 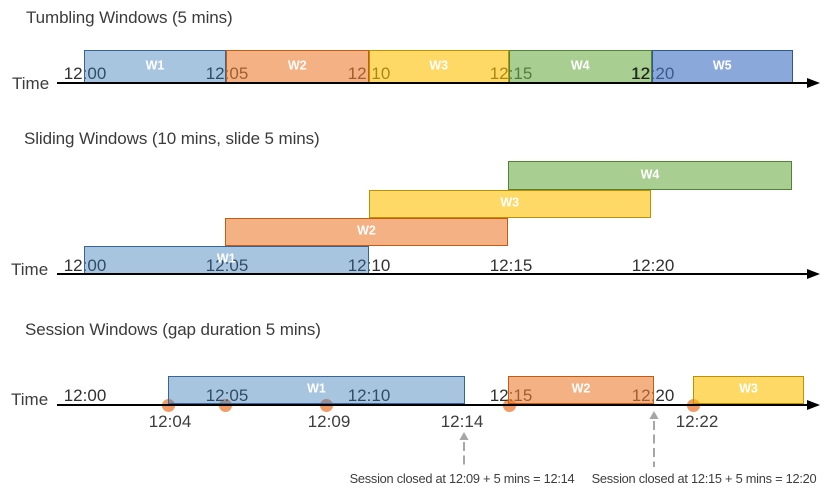 What do you see at coordinates (30, 269) in the screenshot?
I see `axis-label-sliding: Time` at bounding box center [30, 269].